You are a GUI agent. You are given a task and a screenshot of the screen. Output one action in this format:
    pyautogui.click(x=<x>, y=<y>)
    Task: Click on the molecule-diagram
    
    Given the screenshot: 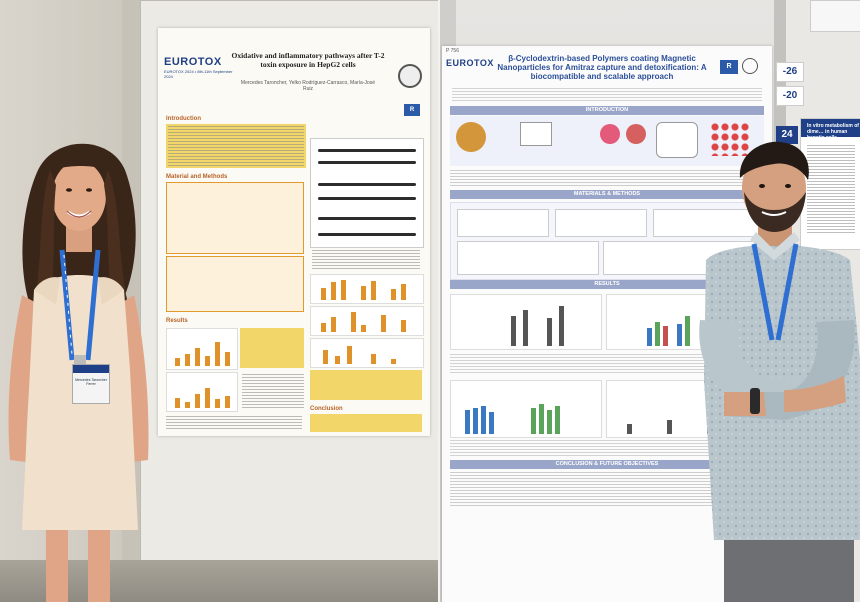 What is the action you would take?
    pyautogui.click(x=536, y=134)
    